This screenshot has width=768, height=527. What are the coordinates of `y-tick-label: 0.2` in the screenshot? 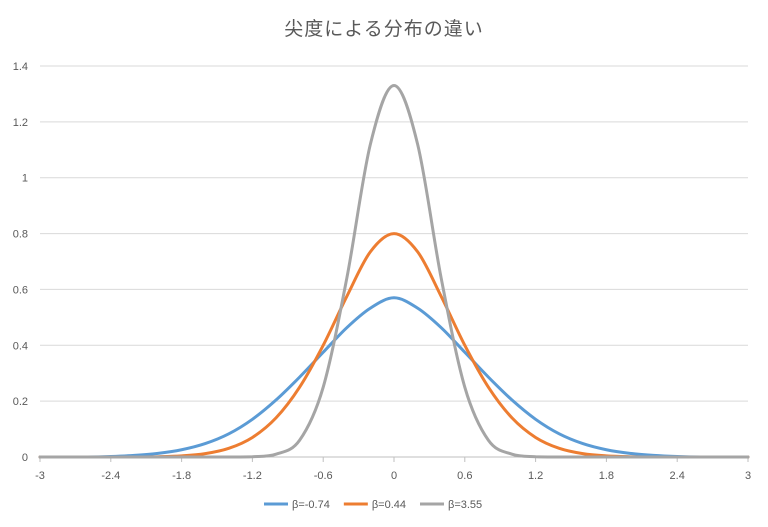 It's located at (20, 402).